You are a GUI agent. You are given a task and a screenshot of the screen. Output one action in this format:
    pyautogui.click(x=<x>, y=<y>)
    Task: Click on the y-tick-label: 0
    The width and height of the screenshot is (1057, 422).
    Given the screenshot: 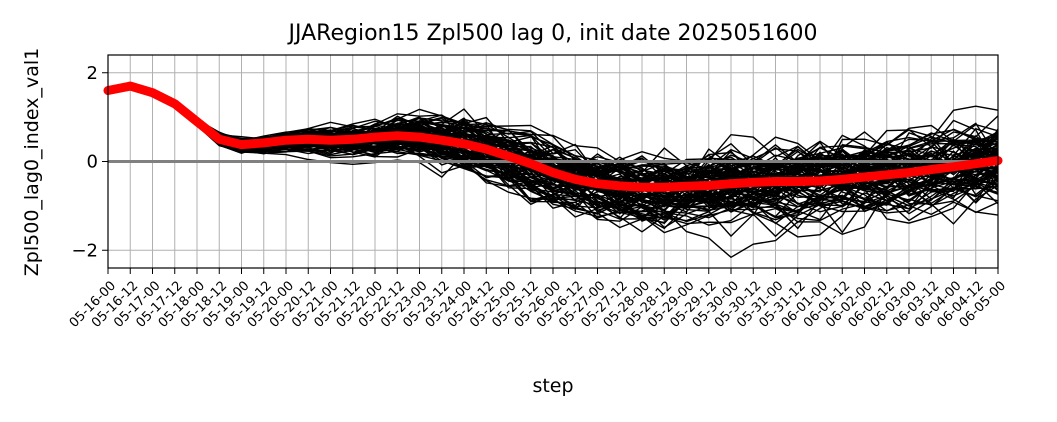 What is the action you would take?
    pyautogui.click(x=92, y=162)
    